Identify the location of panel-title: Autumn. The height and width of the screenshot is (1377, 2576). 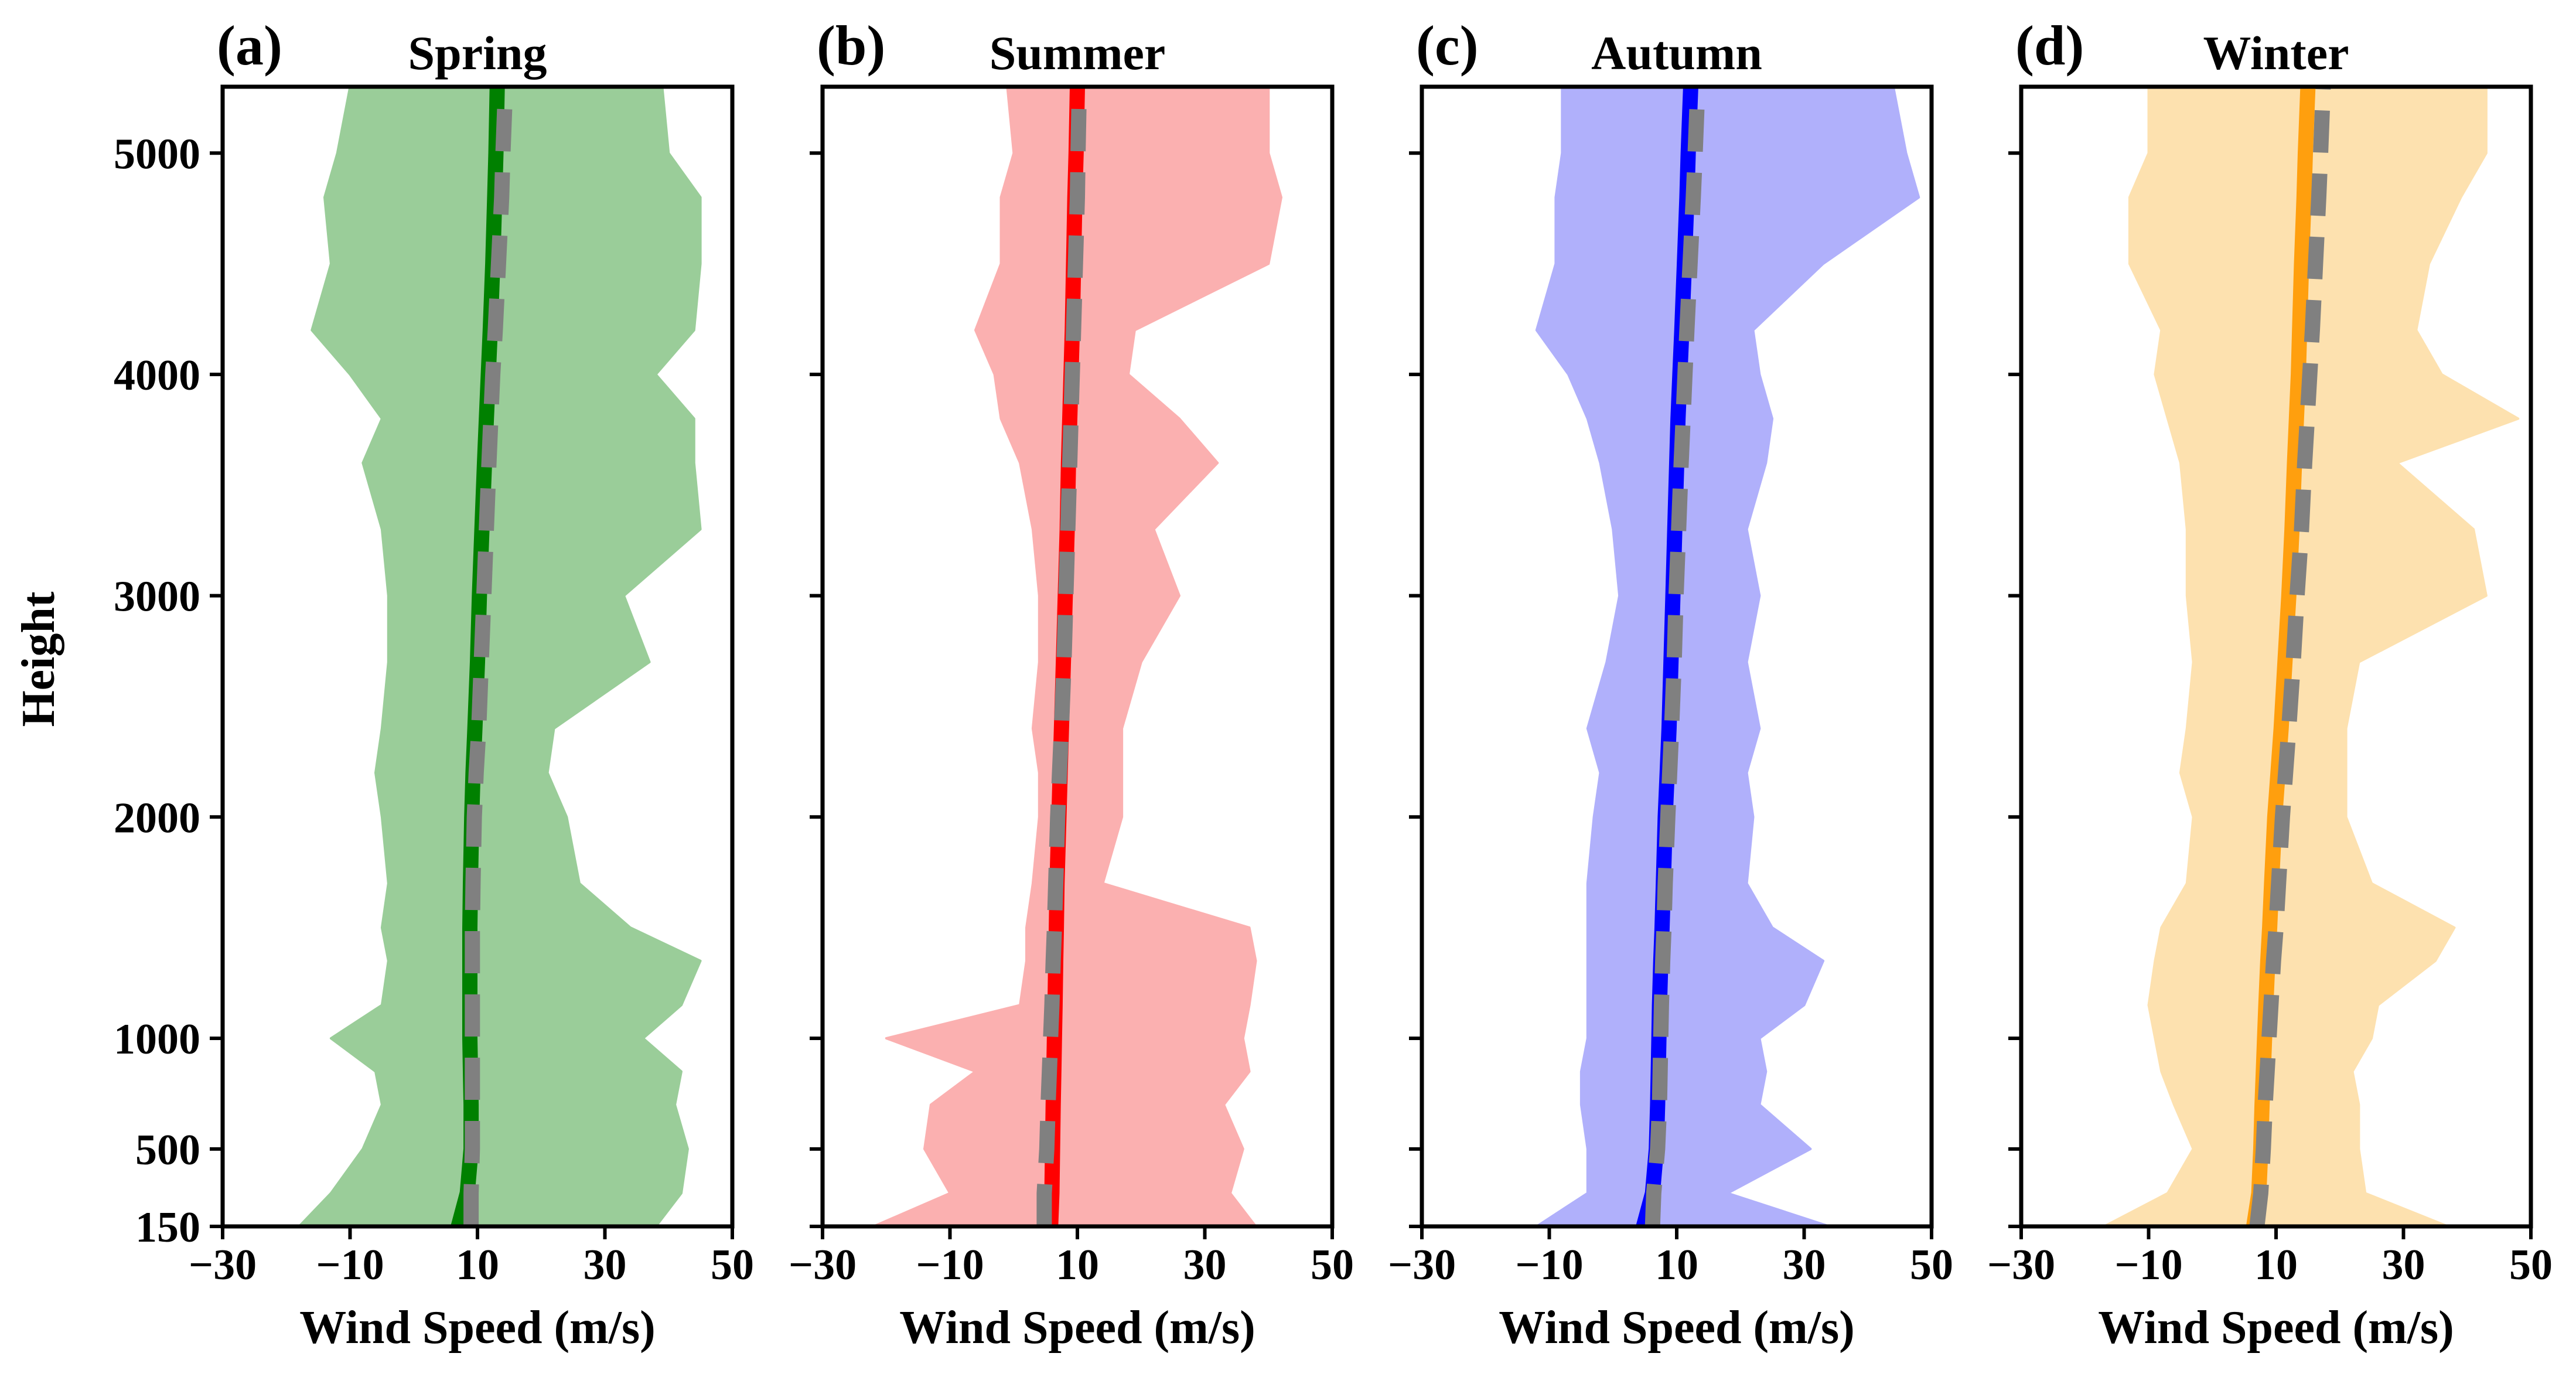
(1676, 53).